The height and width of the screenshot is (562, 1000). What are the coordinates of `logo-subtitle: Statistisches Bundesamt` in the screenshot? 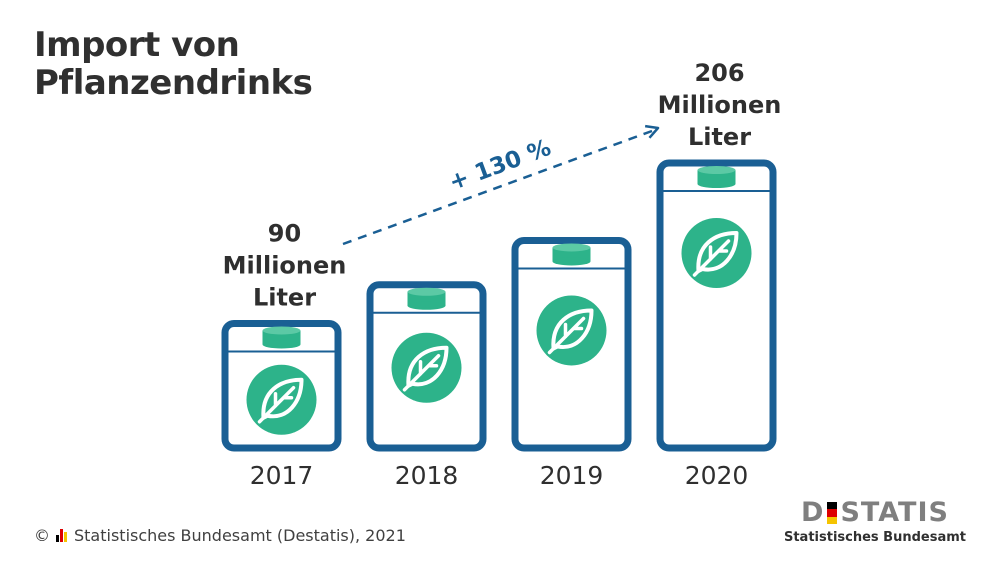 It's located at (874, 537).